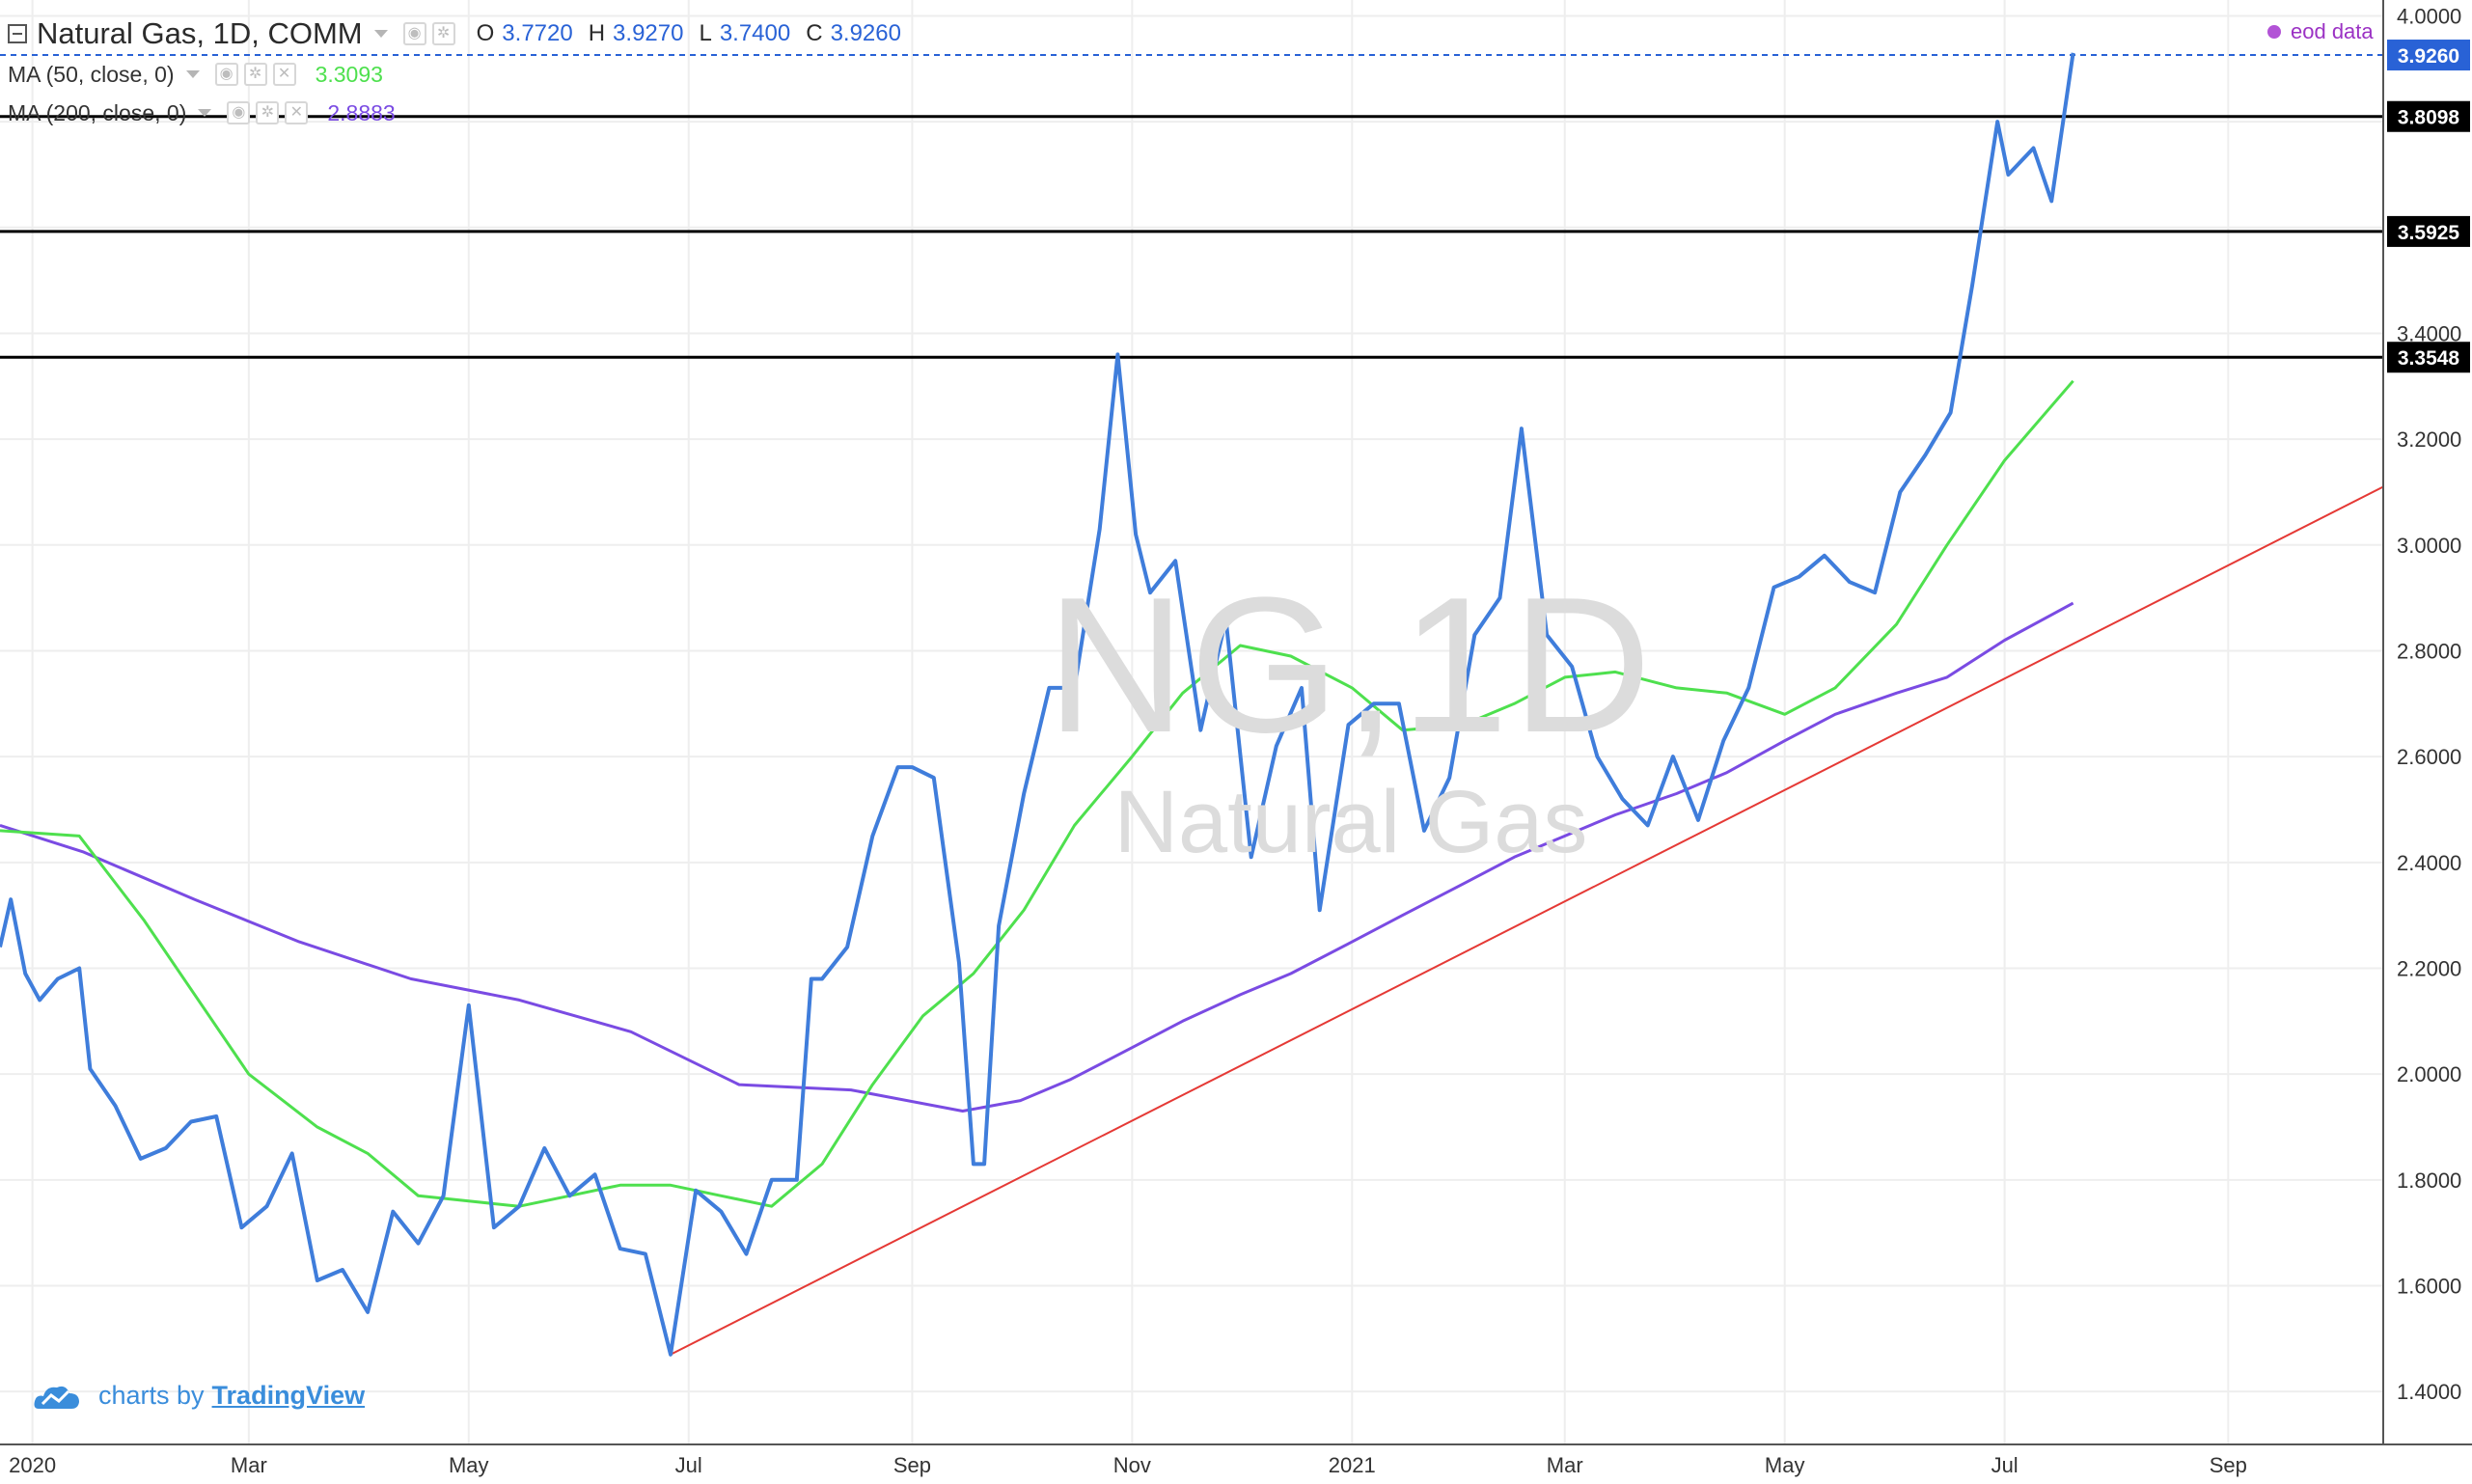  I want to click on ma50-value: 3.3093, so click(349, 74).